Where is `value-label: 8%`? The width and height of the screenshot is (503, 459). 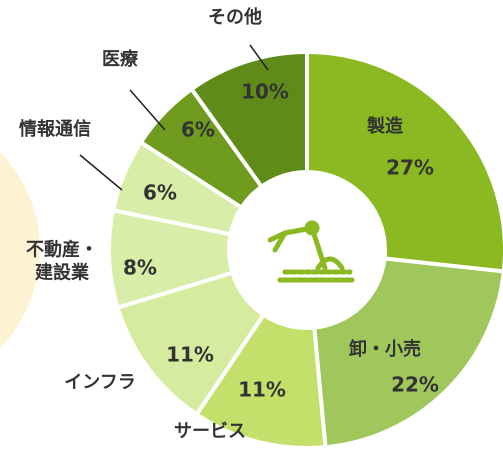
value-label: 8% is located at coordinates (140, 267).